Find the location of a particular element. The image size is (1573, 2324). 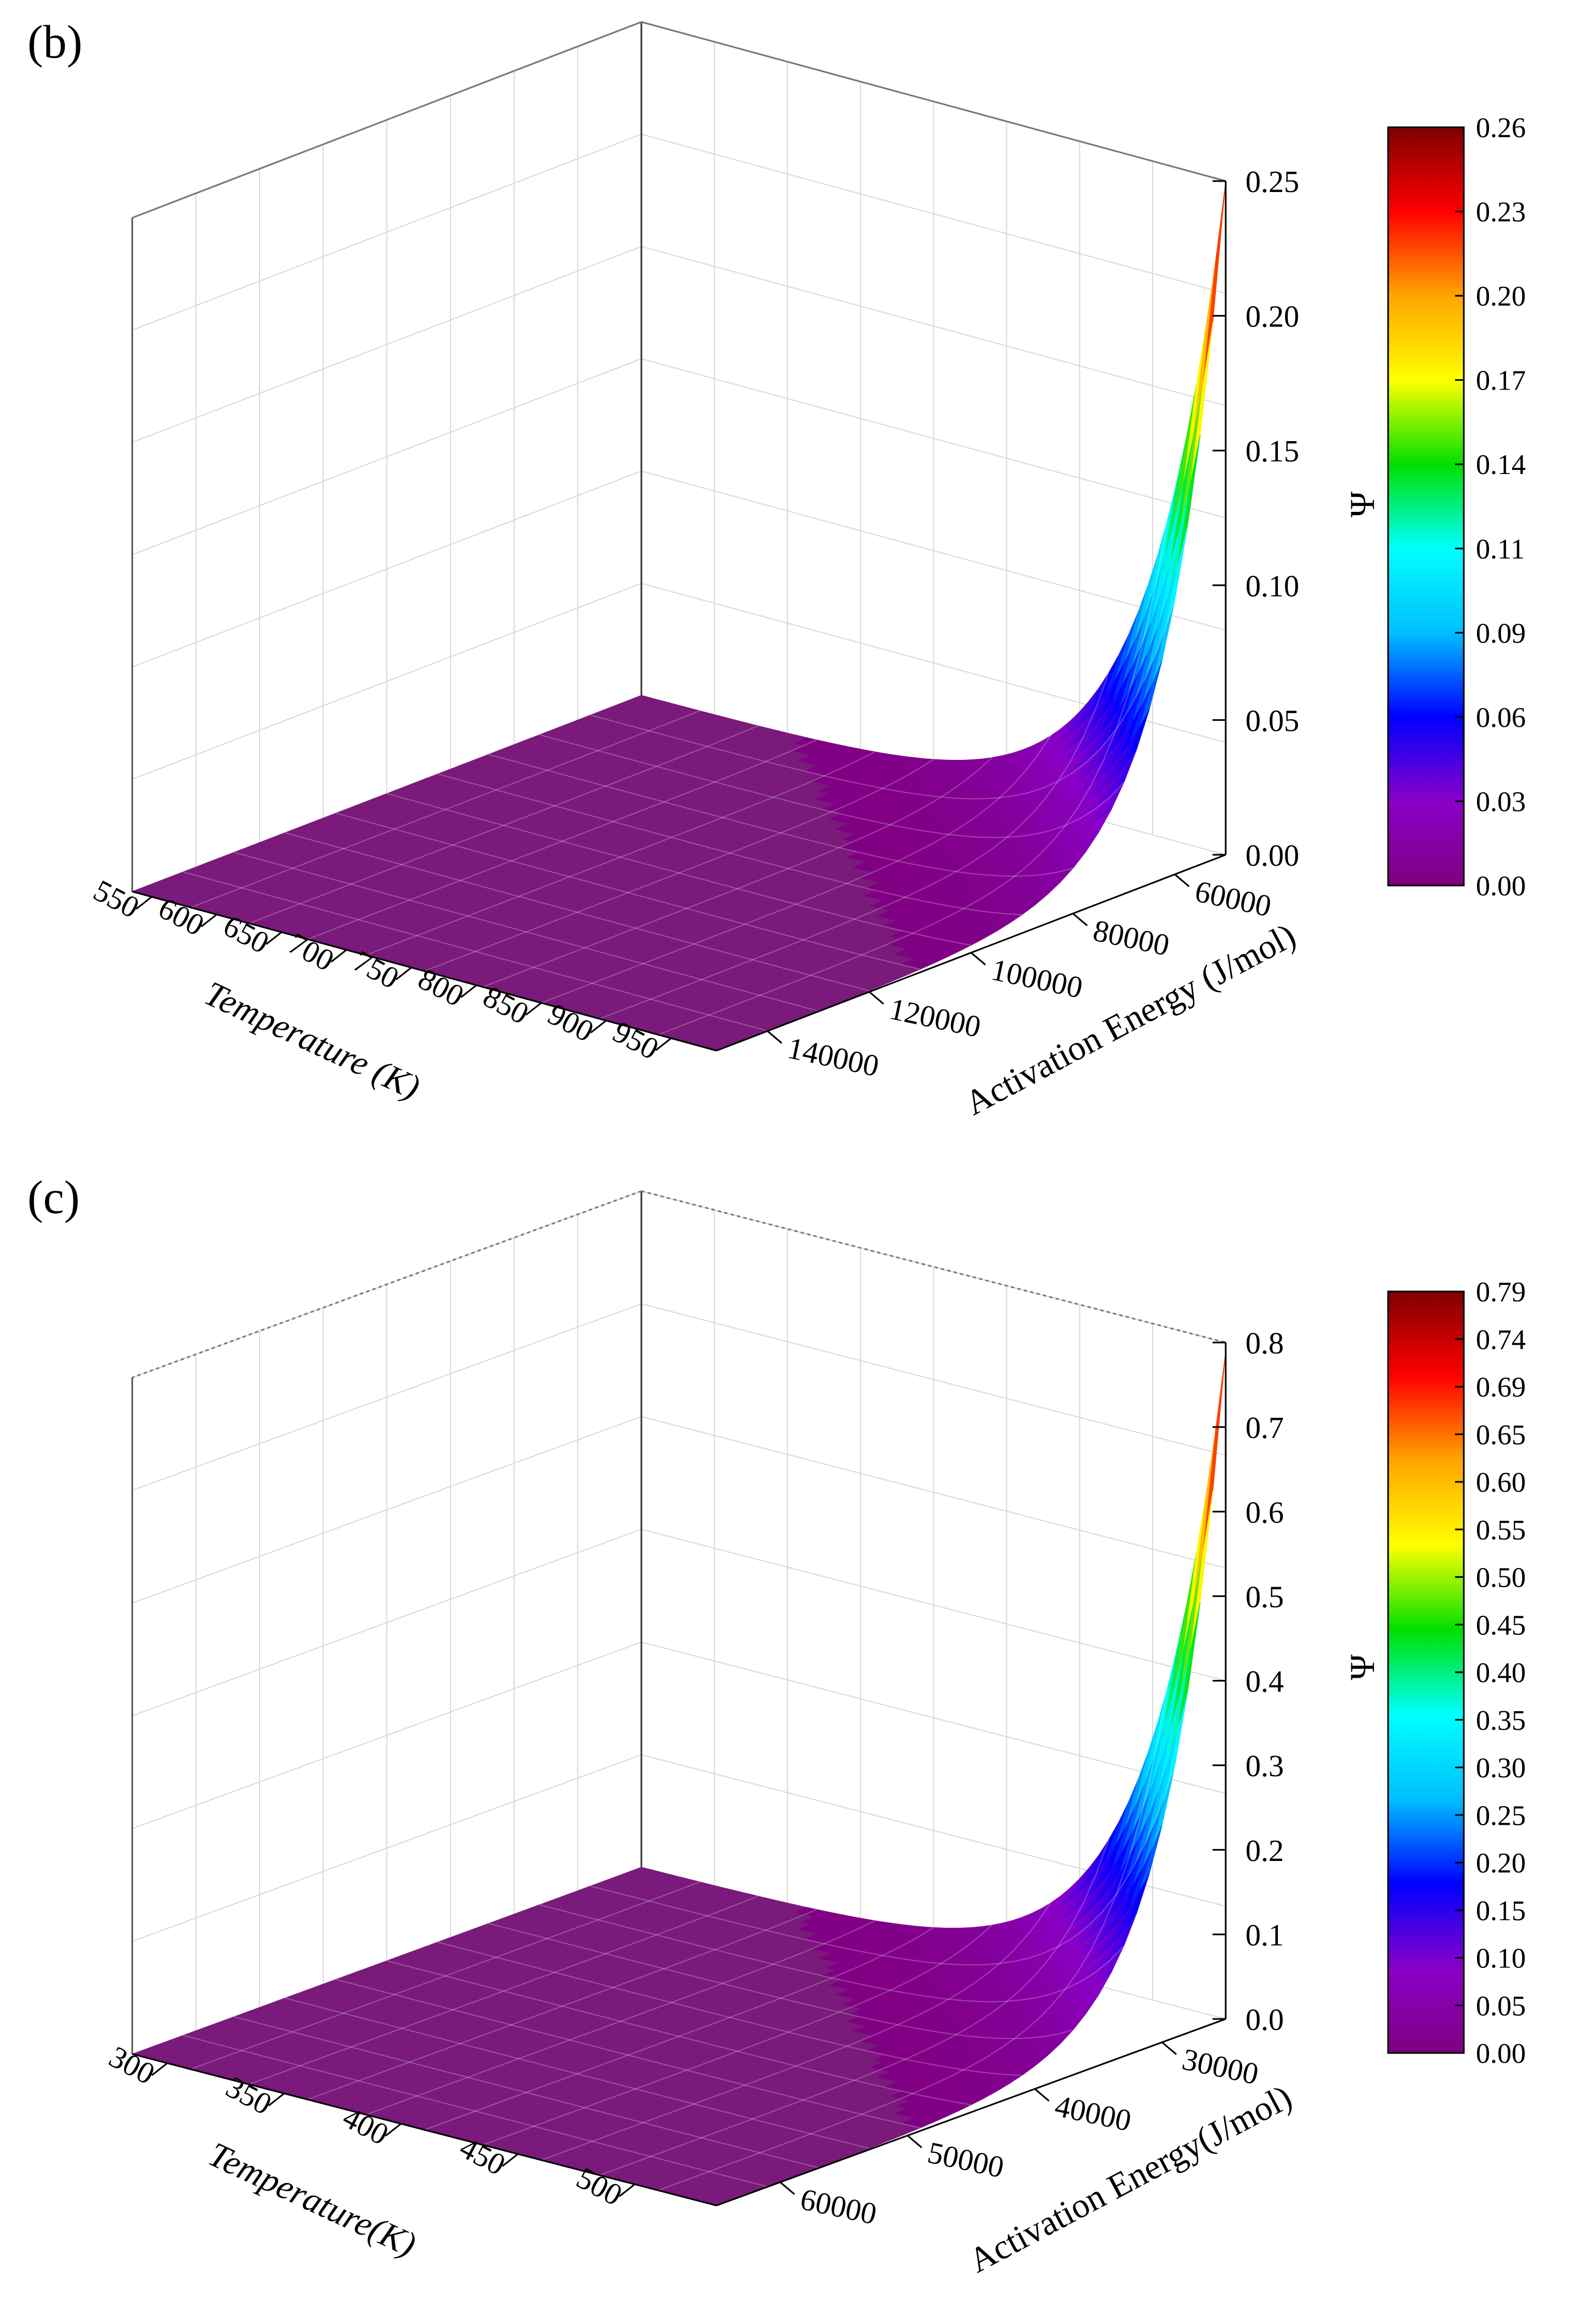

colorbar: 0.26 0.23 0.20 0.17 0.14 0.11 0.09 0.06 0.03 0.00 is located at coordinates (1457, 507).